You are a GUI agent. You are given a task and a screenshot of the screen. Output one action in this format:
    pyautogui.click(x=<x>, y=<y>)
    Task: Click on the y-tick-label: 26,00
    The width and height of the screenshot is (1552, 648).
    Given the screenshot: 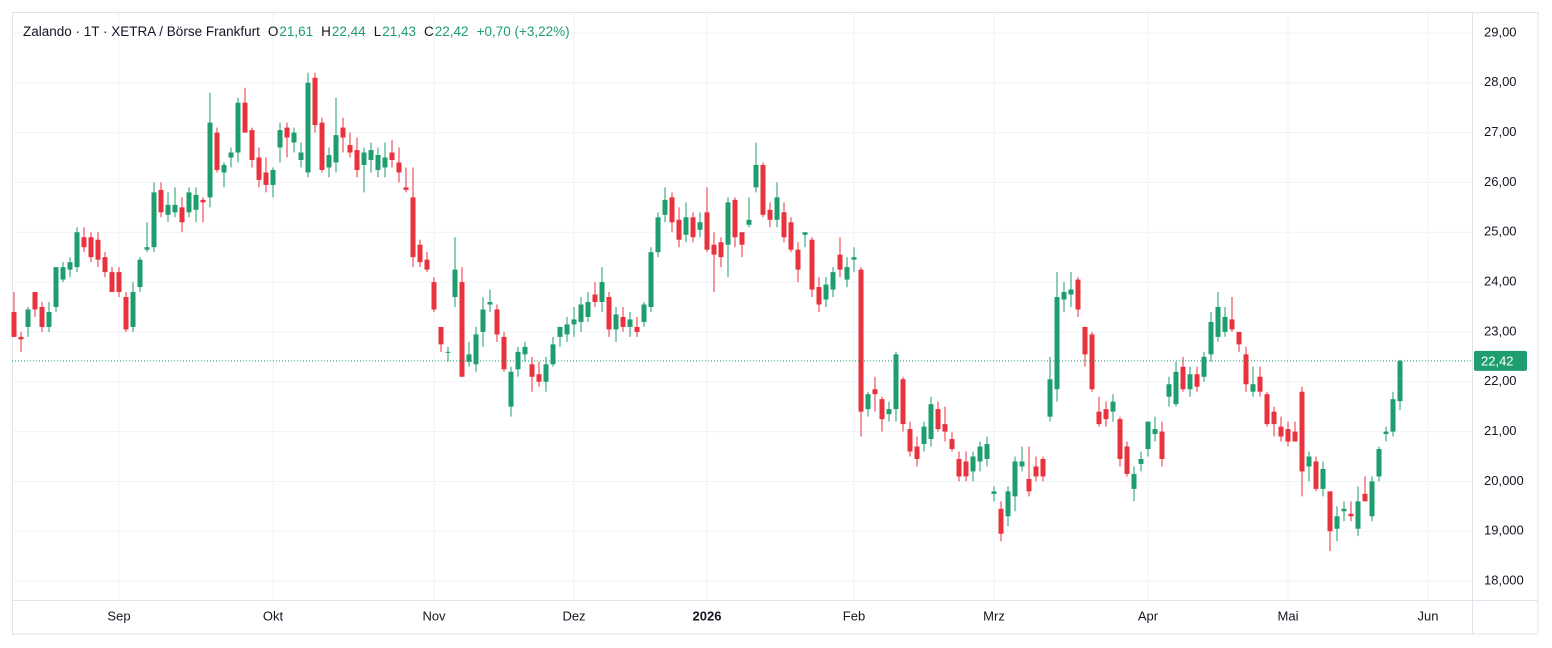 What is the action you would take?
    pyautogui.click(x=1500, y=181)
    